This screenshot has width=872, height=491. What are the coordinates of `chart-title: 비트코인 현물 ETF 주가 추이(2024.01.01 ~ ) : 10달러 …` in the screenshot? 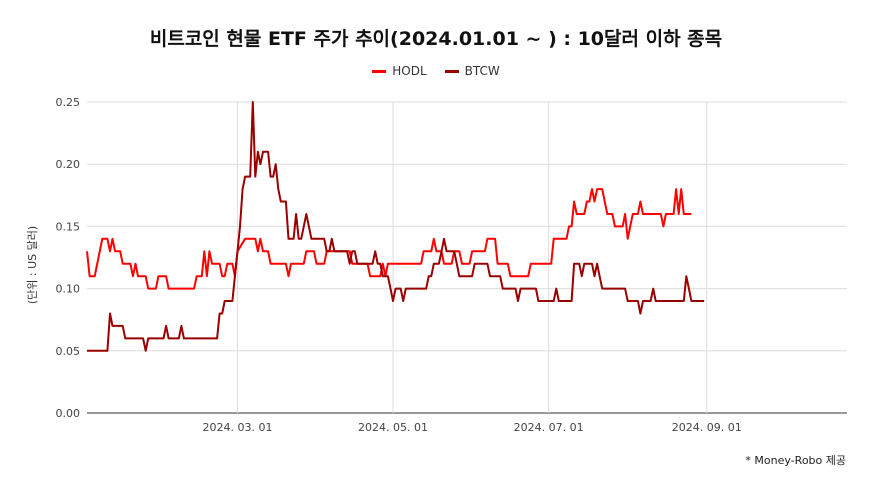 It's located at (436, 39).